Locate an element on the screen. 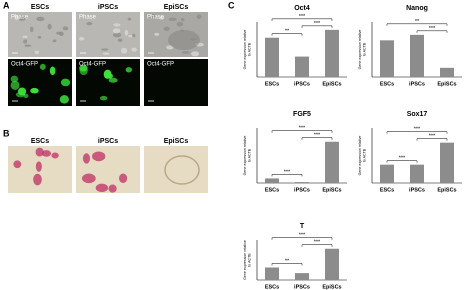 The width and height of the screenshot is (474, 290). panel-label: C is located at coordinates (231, 5).